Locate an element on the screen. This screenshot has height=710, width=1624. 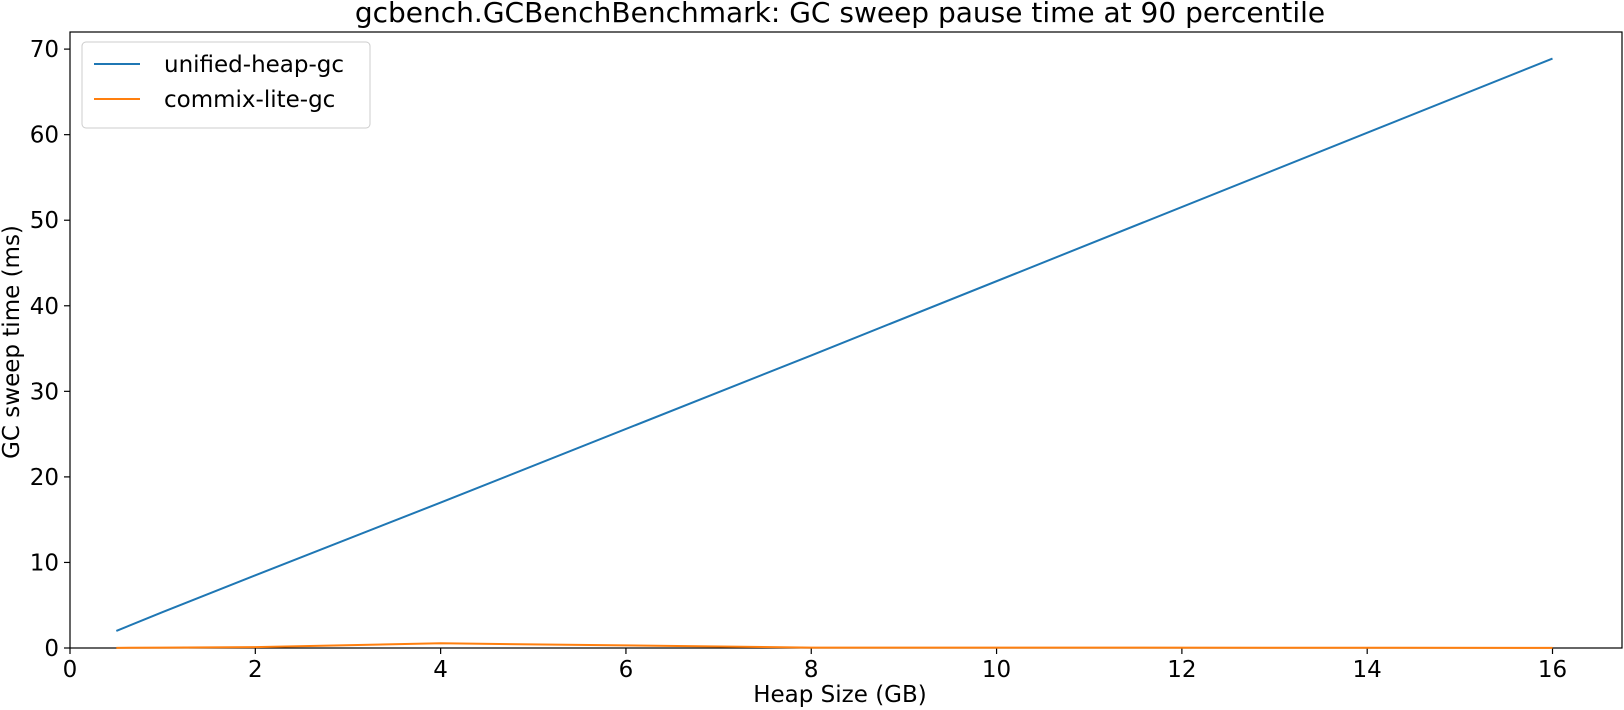
legend-box is located at coordinates (226, 85).